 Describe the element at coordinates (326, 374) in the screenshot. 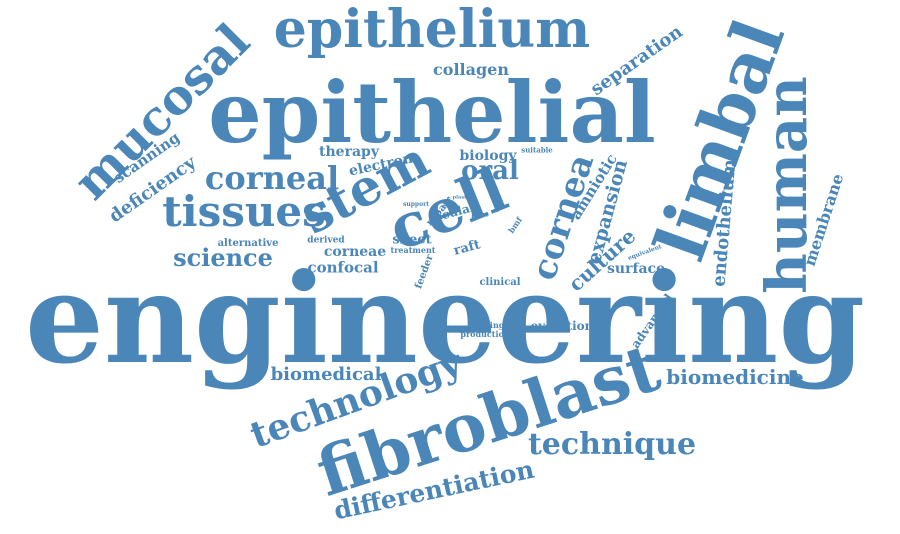

I see `word-biomedical: biomedical` at that location.